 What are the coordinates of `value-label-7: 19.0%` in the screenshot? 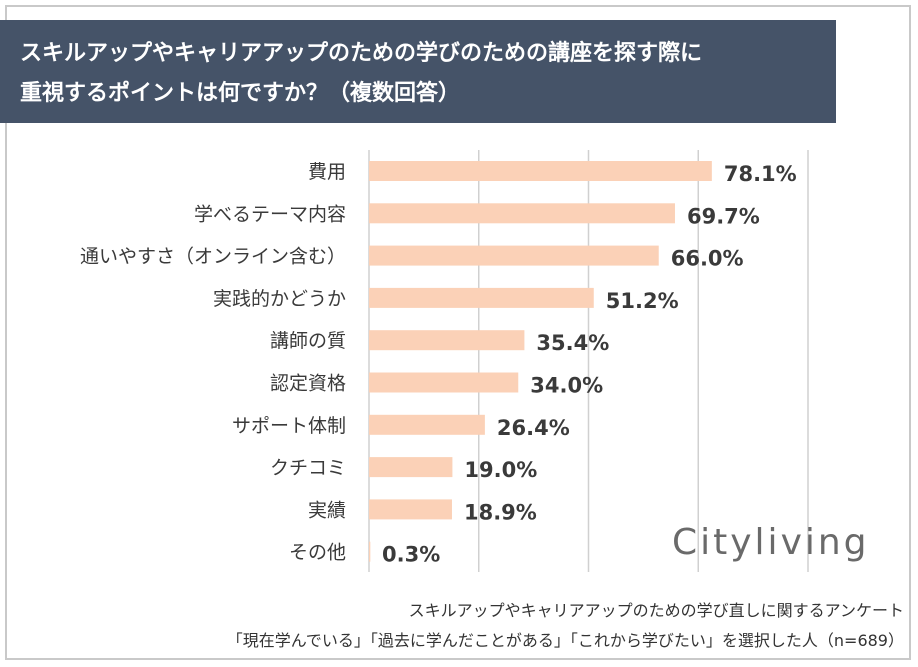 It's located at (500, 470).